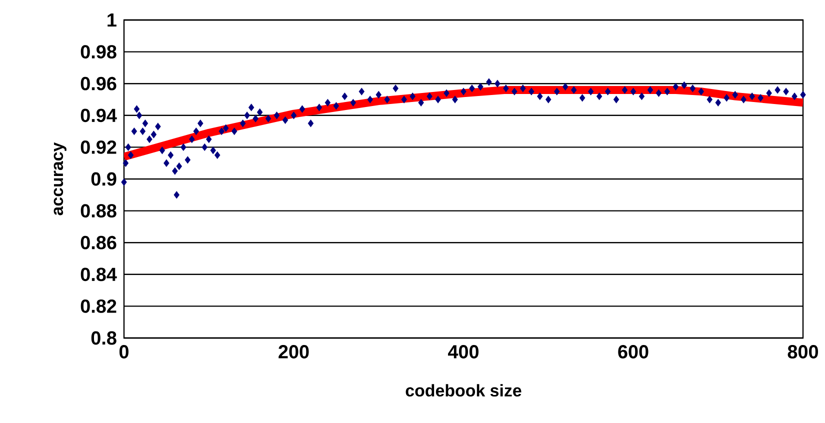 Image resolution: width=825 pixels, height=423 pixels. Describe the element at coordinates (633, 351) in the screenshot. I see `x-tick-label: 600` at that location.